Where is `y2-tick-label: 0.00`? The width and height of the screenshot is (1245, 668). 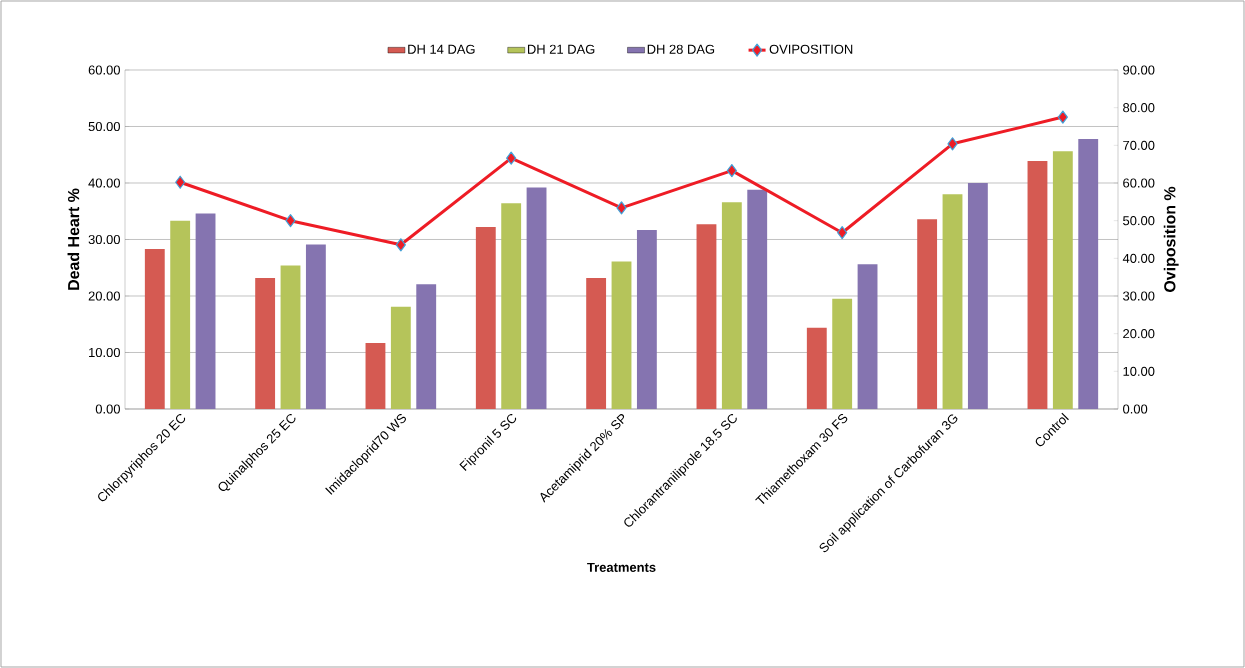 y2-tick-label: 0.00 is located at coordinates (1135, 409).